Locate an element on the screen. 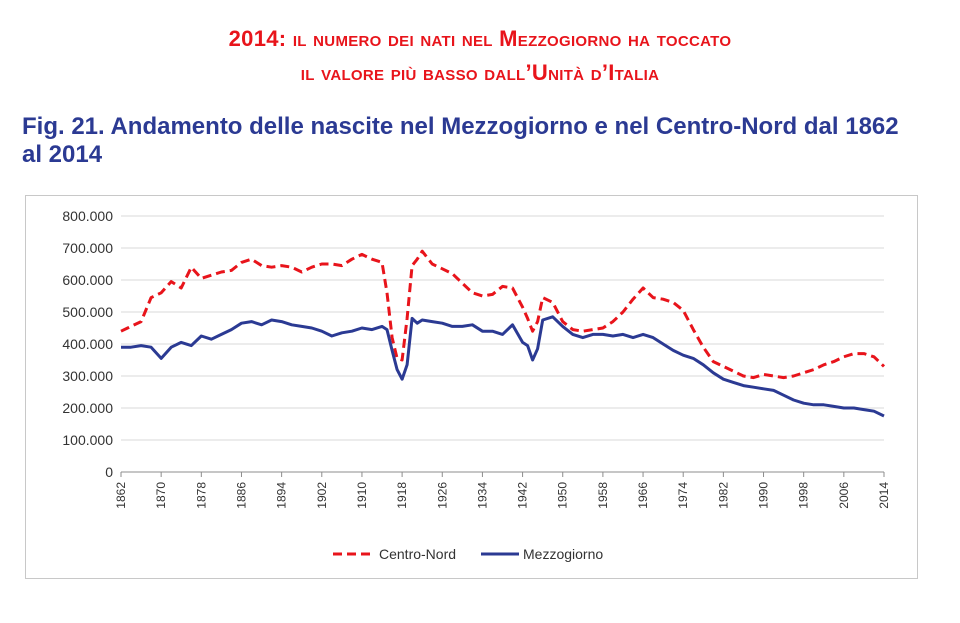 The height and width of the screenshot is (623, 960). x-tick-label: 1966 is located at coordinates (643, 495).